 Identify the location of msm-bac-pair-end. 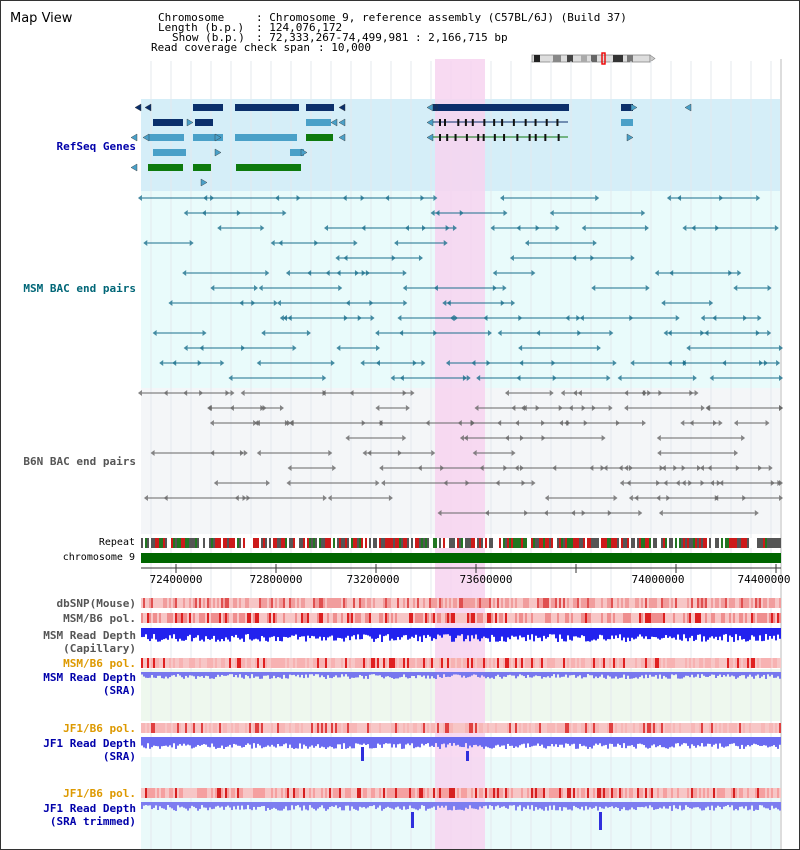
(444, 303).